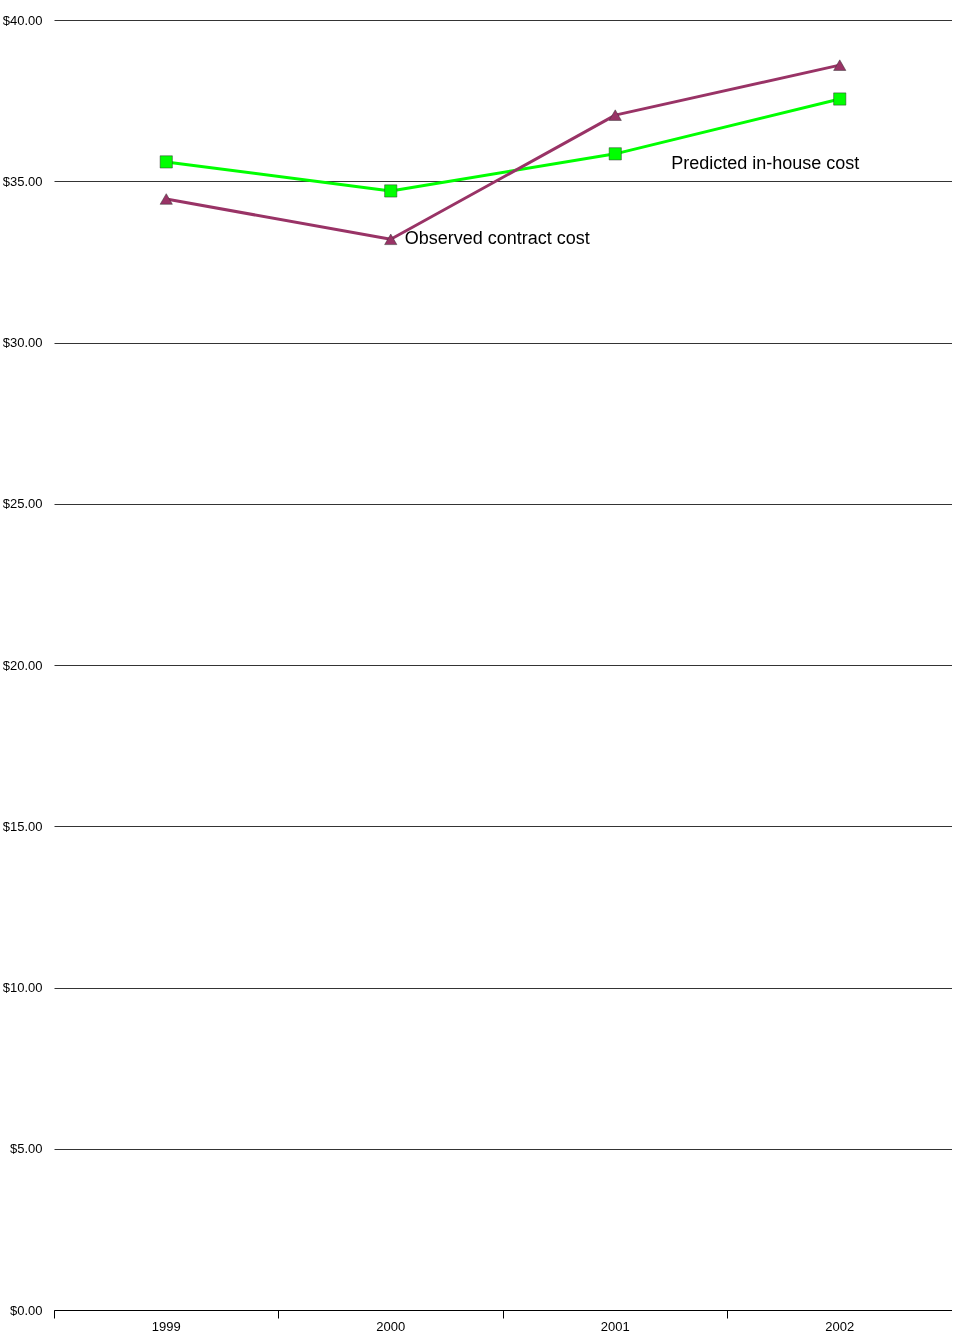  Describe the element at coordinates (765, 162) in the screenshot. I see `series-label: Predicted in-house cost` at that location.